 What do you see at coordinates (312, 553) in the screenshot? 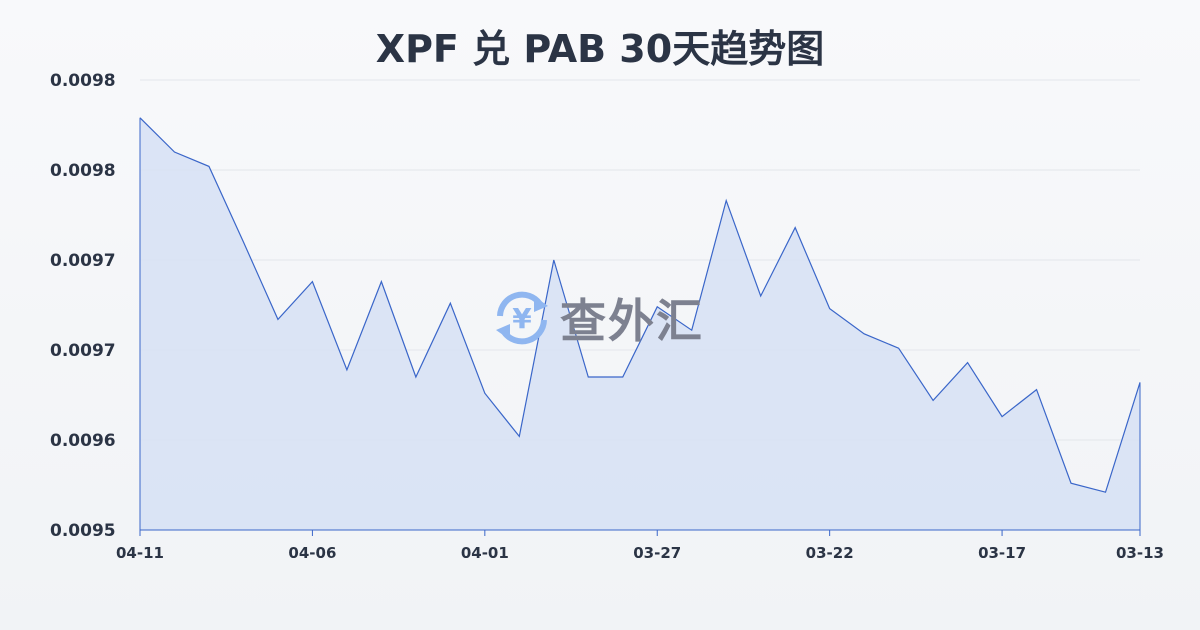
I see `x-tick-label: 04-06` at bounding box center [312, 553].